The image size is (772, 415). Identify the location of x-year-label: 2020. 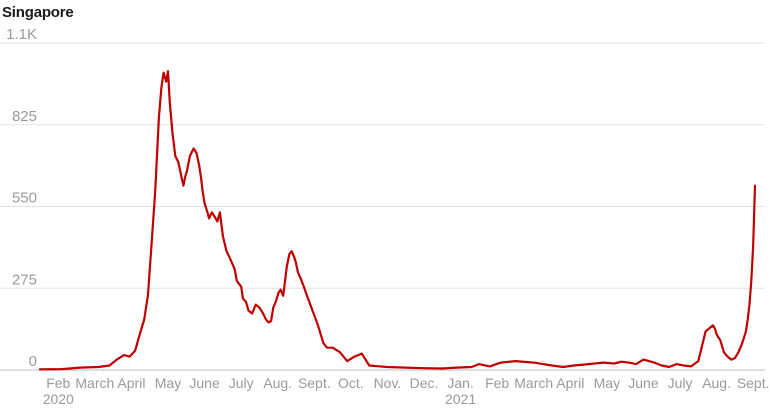
(58, 399).